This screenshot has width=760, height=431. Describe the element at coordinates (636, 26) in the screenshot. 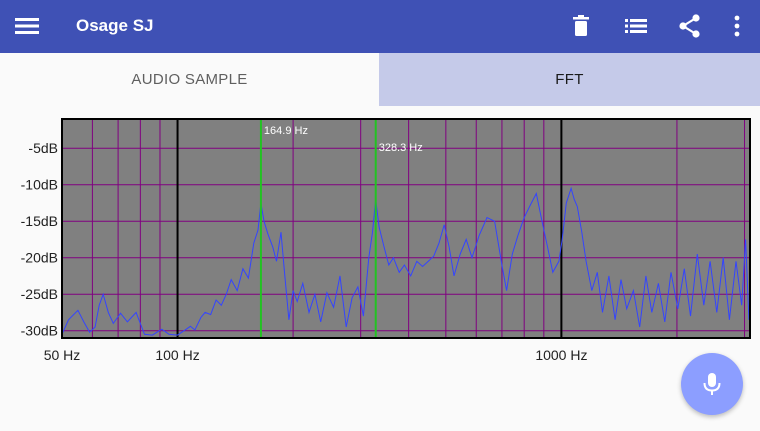

I see `list-icon` at that location.